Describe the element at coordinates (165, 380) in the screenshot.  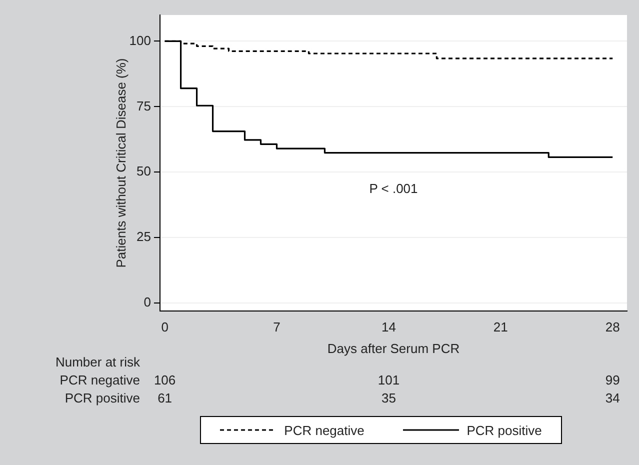
I see `text: 106` at that location.